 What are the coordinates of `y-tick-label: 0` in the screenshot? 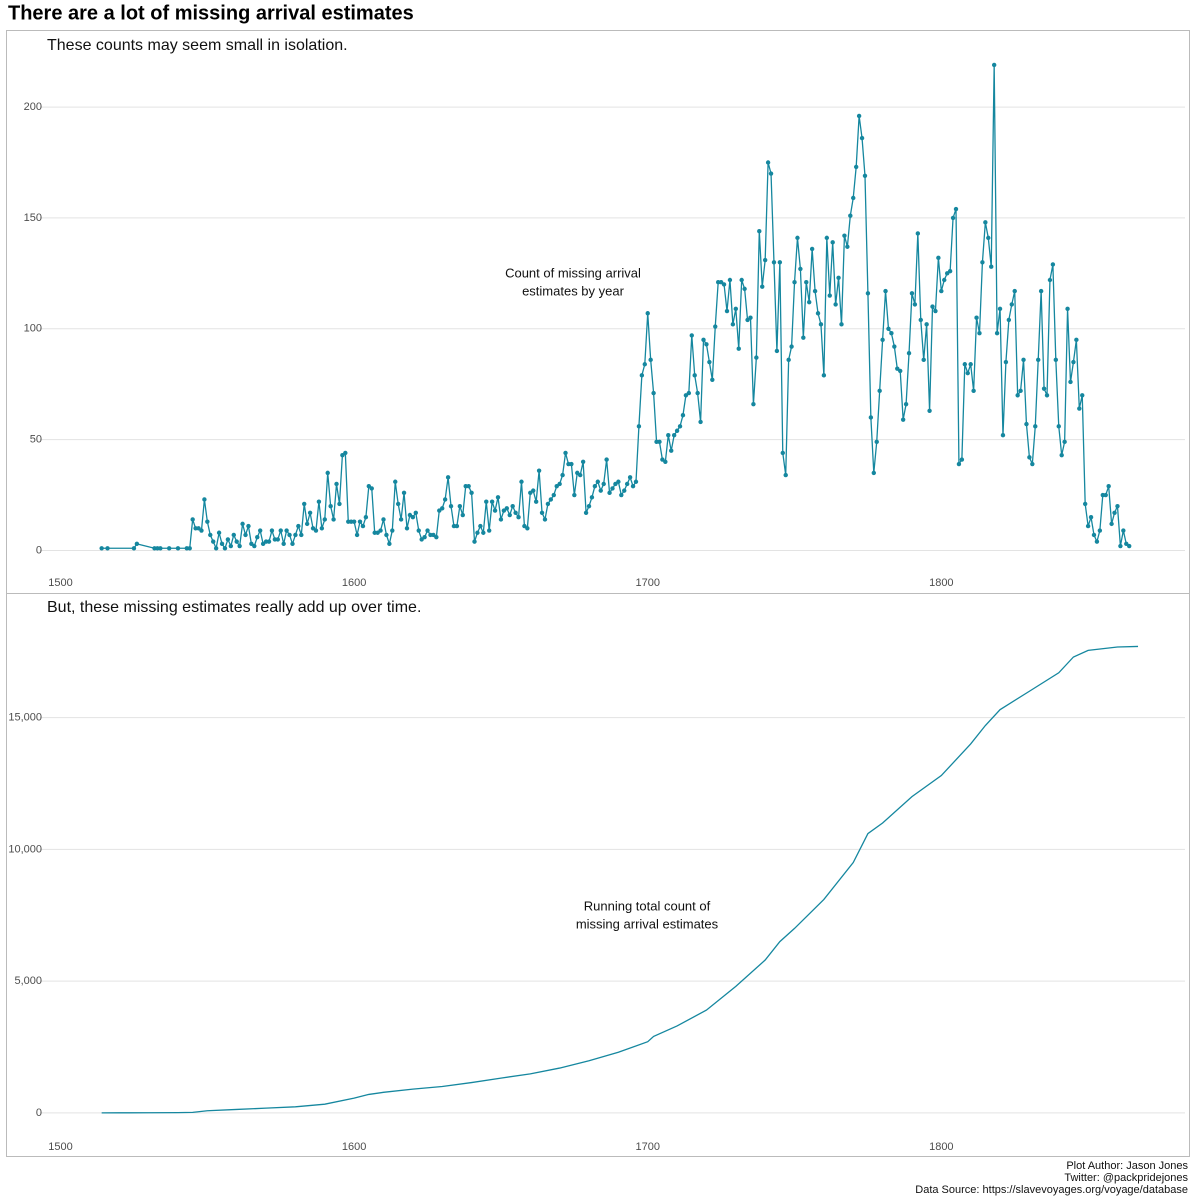 It's located at (39, 550).